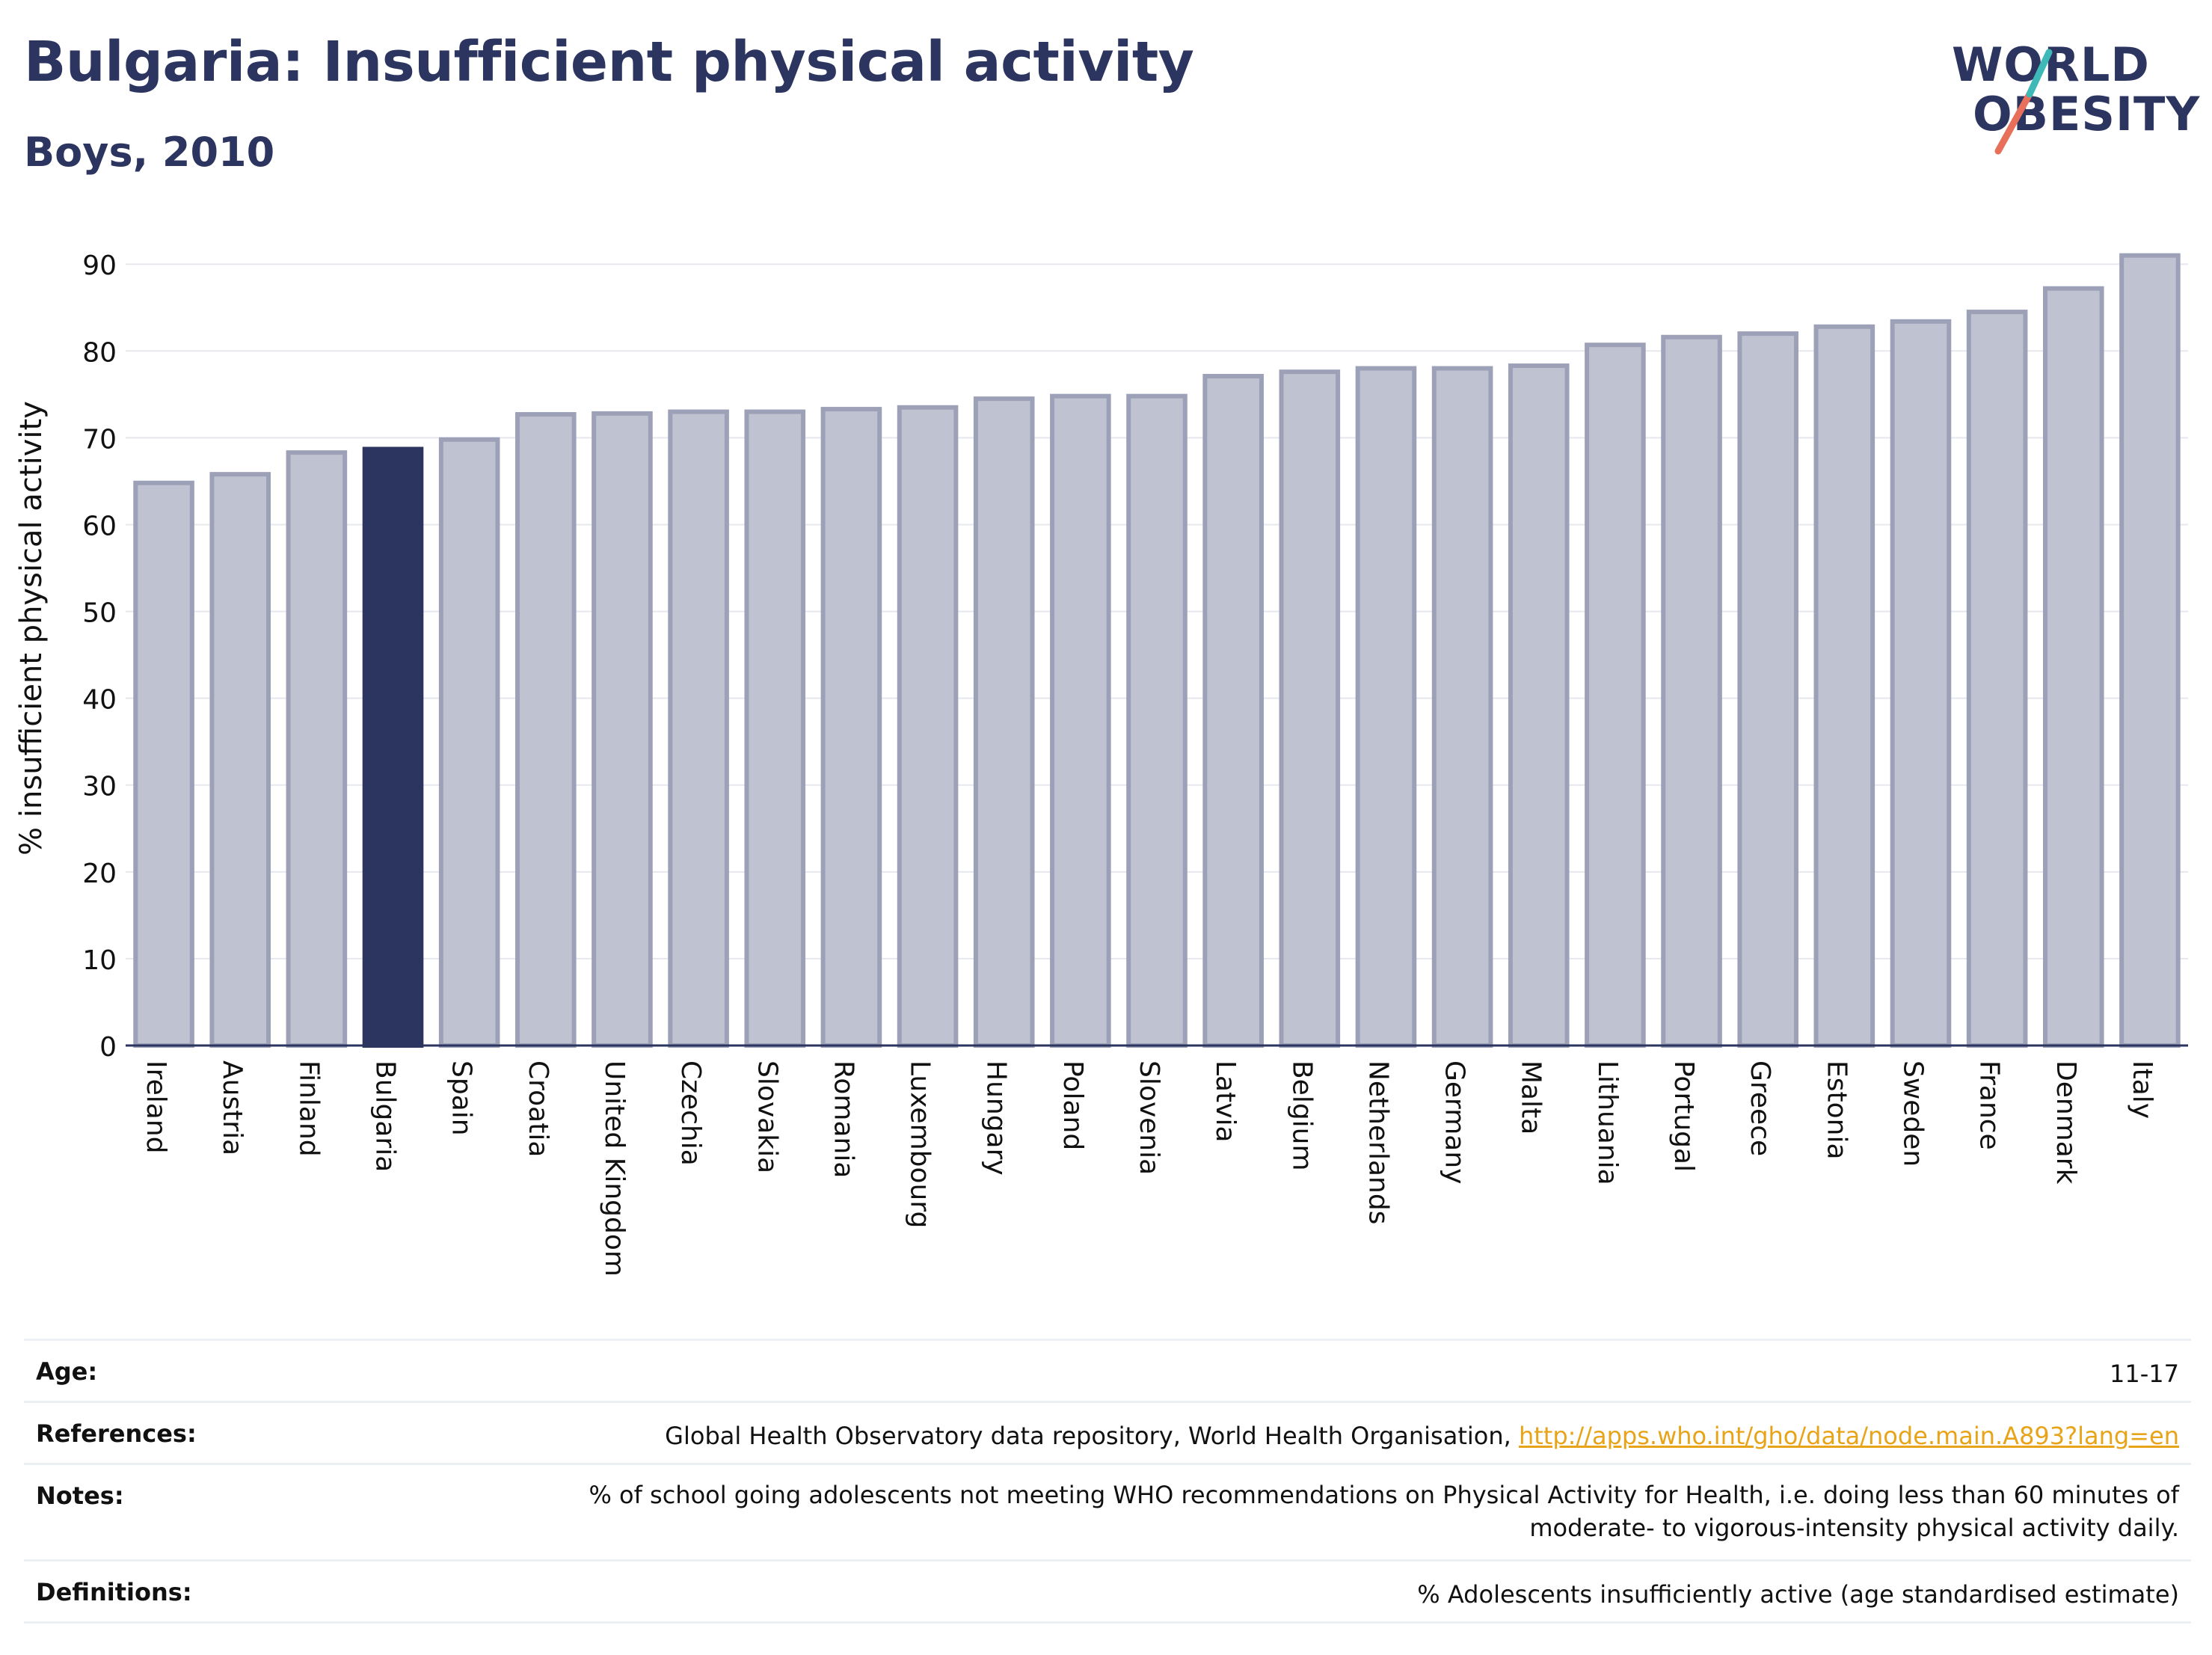  Describe the element at coordinates (99, 960) in the screenshot. I see `y-tick-label: 10` at that location.